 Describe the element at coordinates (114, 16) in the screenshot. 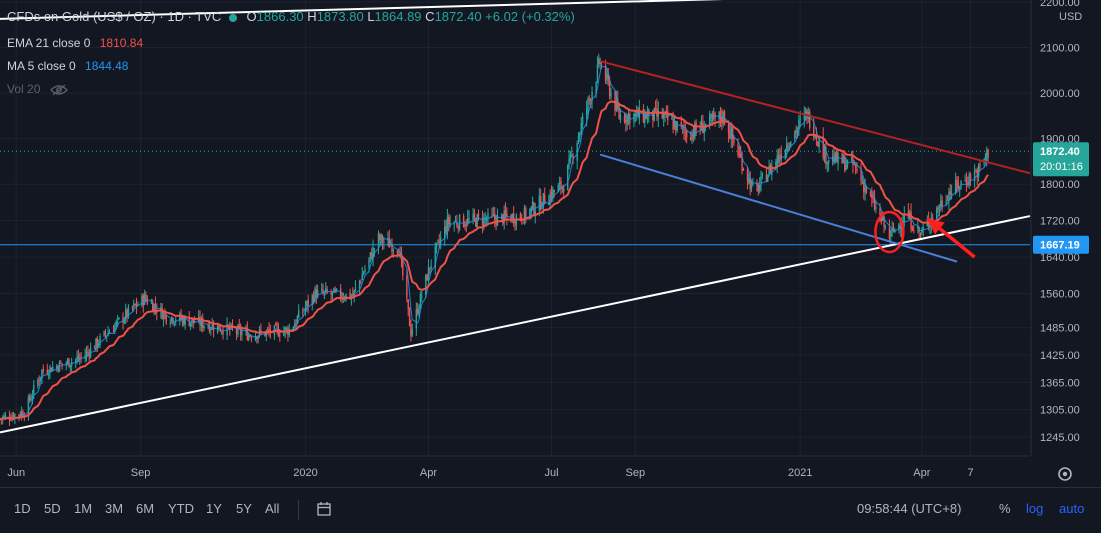

I see `symbol-title: CFDs on Gold (US$ / OZ) · 1D · TVC` at that location.